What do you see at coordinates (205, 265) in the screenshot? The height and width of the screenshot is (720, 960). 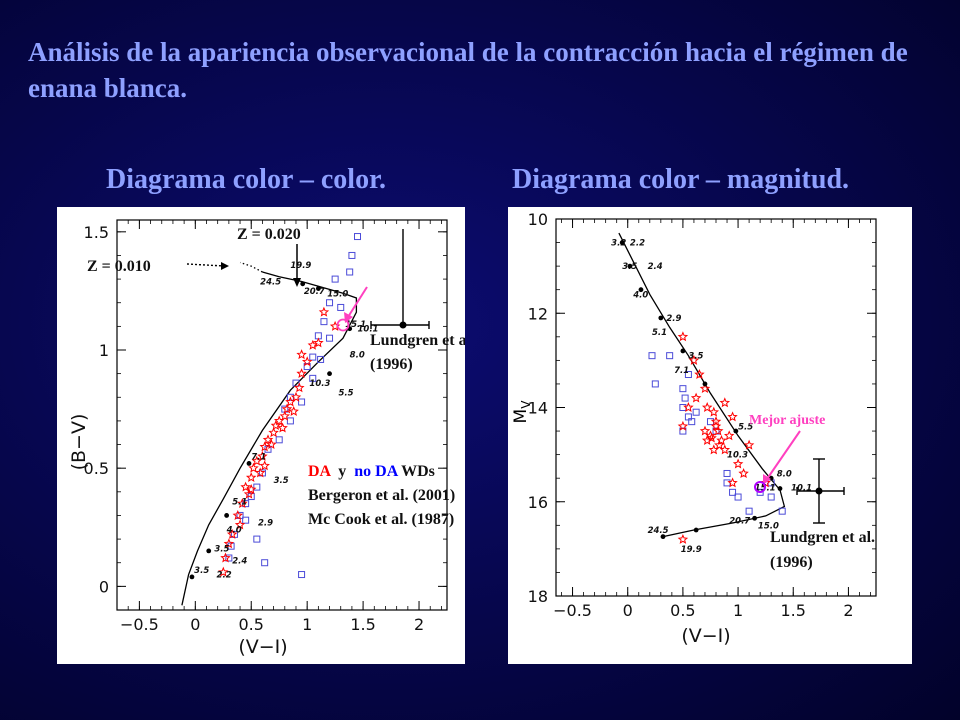 I see `z010-arrow-line` at bounding box center [205, 265].